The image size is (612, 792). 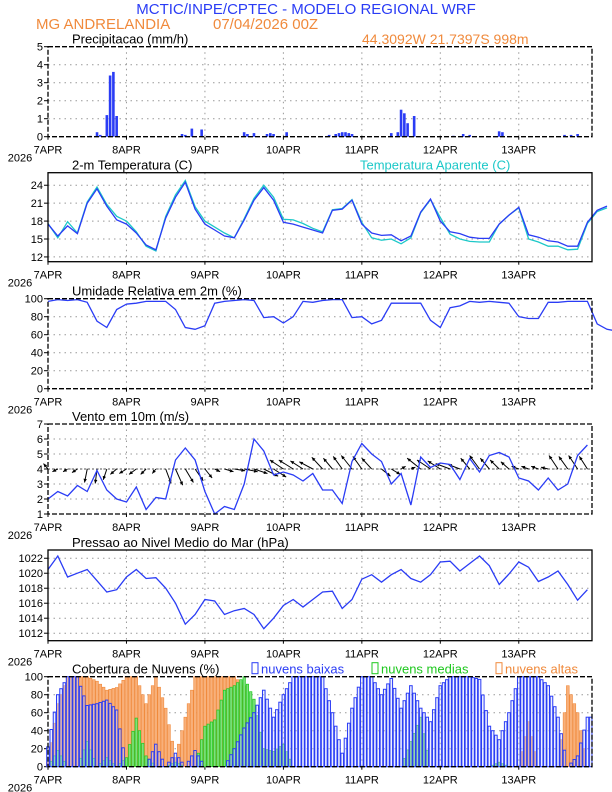 I want to click on wind-speed-line, so click(x=317, y=476).